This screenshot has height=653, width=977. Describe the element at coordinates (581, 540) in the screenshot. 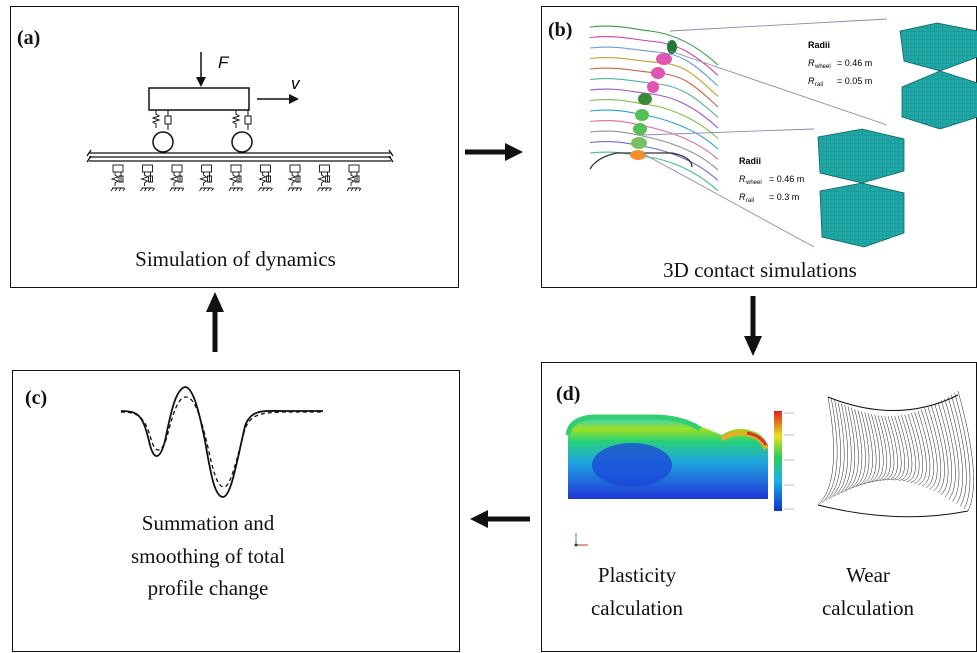

I see `axis-triad-icon` at that location.